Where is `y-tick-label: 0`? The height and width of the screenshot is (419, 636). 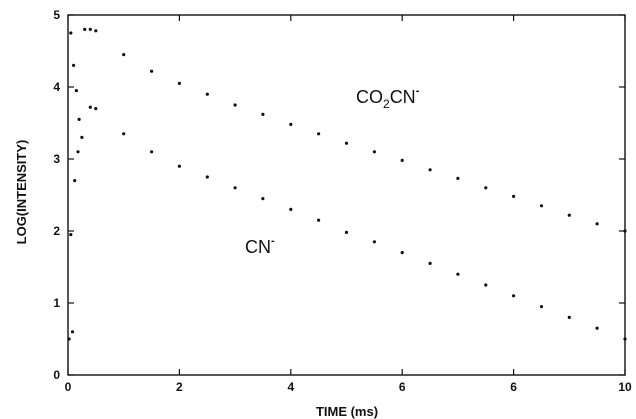
y-tick-label: 0 is located at coordinates (56, 375).